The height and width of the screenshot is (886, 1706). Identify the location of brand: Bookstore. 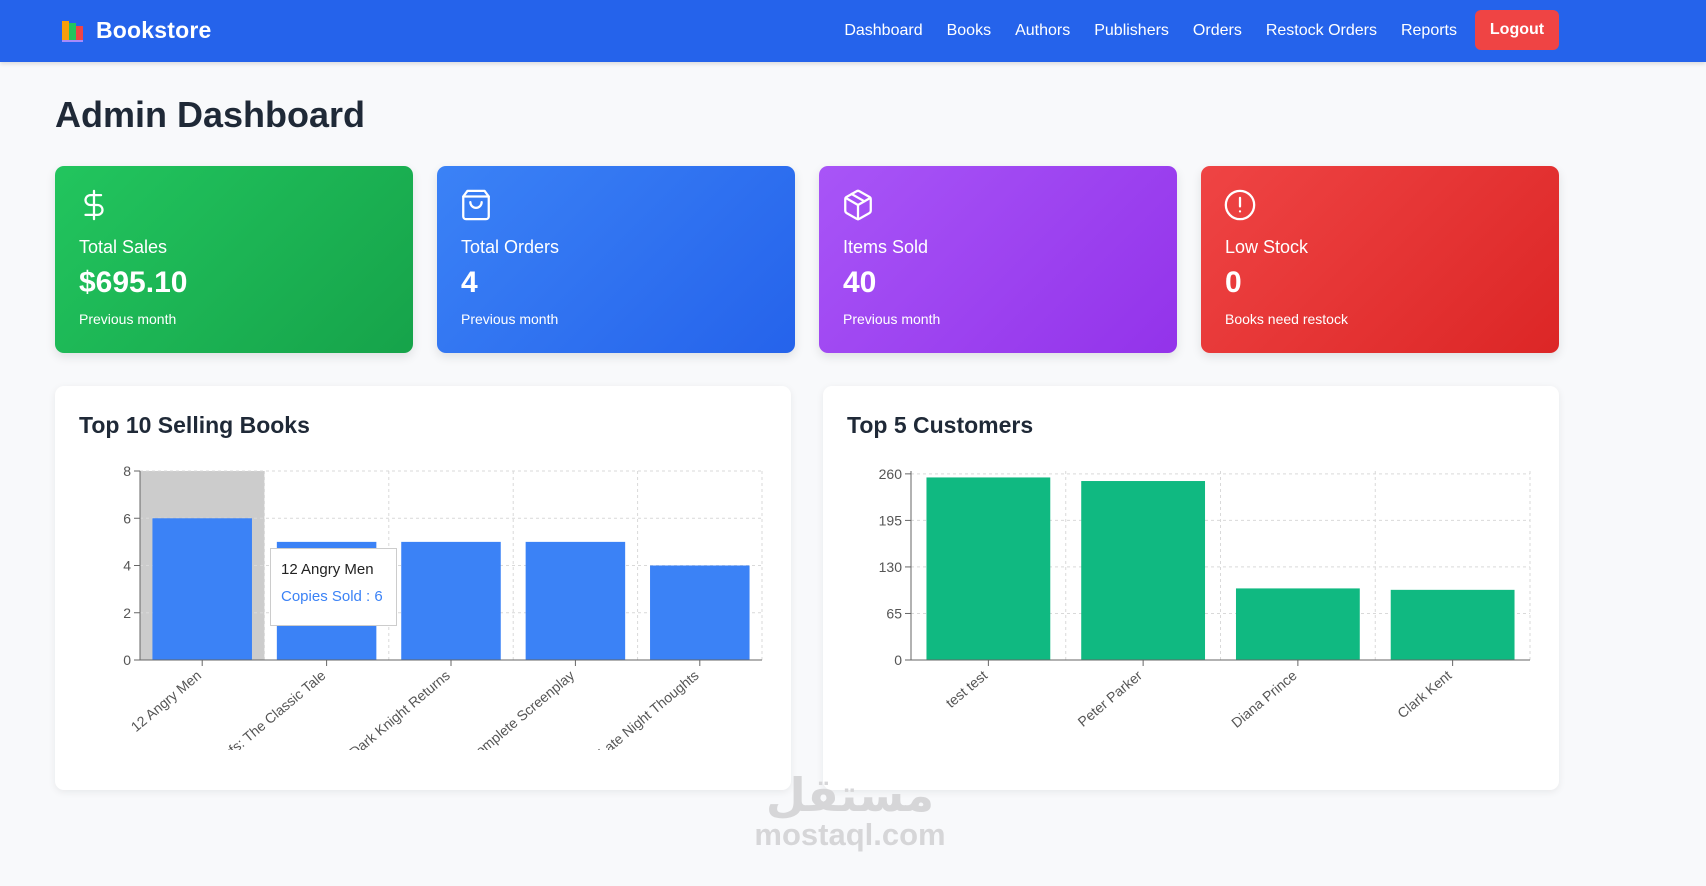
(136, 30).